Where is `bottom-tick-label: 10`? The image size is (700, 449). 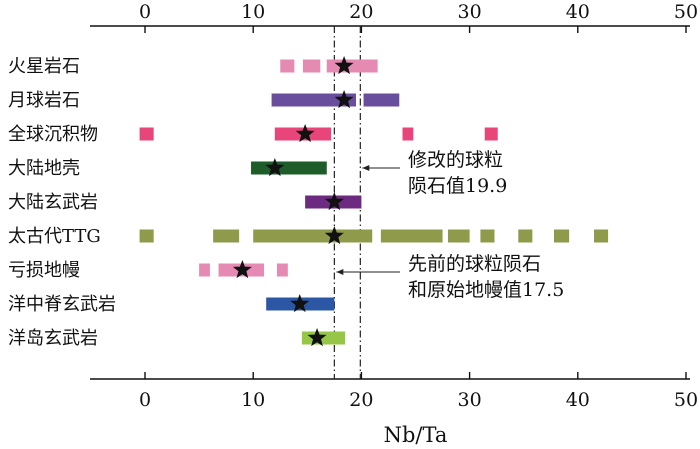 bottom-tick-label: 10 is located at coordinates (253, 400).